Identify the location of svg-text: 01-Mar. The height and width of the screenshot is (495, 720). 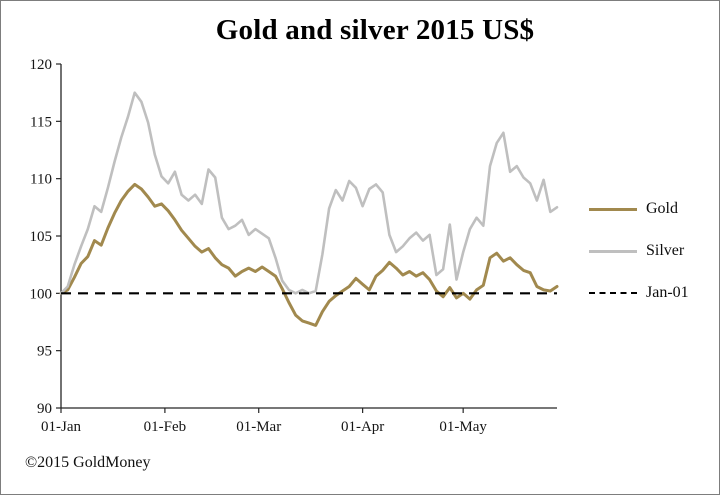
(258, 427).